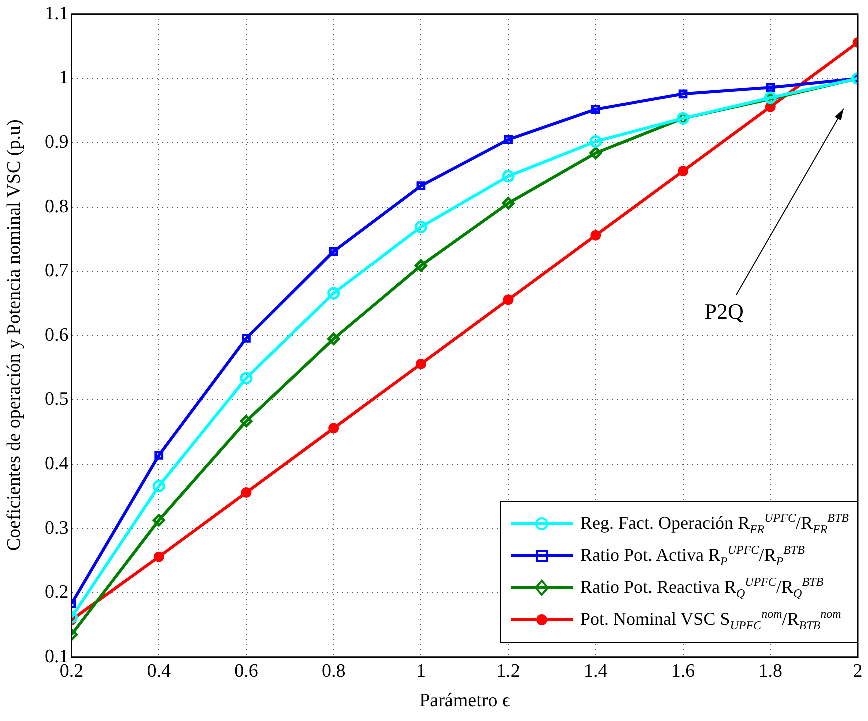 This screenshot has width=868, height=721. What do you see at coordinates (858, 671) in the screenshot?
I see `x-tick-label: 2` at bounding box center [858, 671].